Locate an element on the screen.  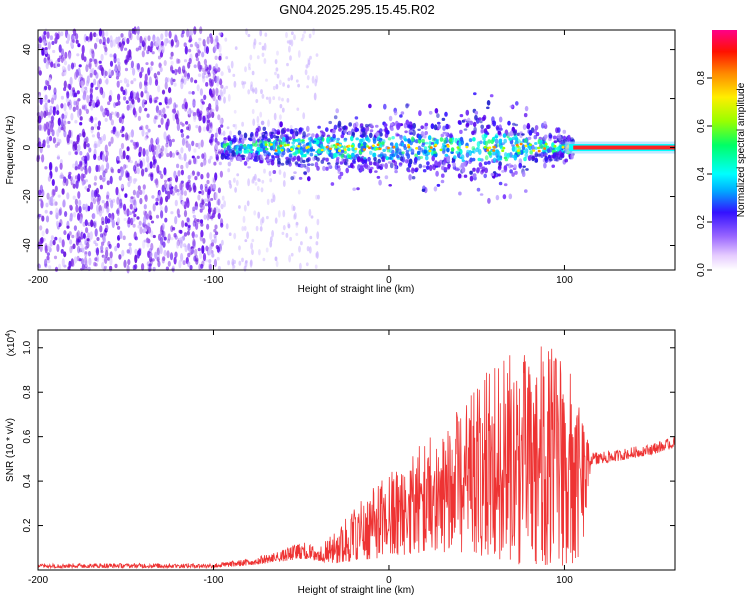
spectrogram-x-label: Height of straight line (km) is located at coordinates (356, 289).